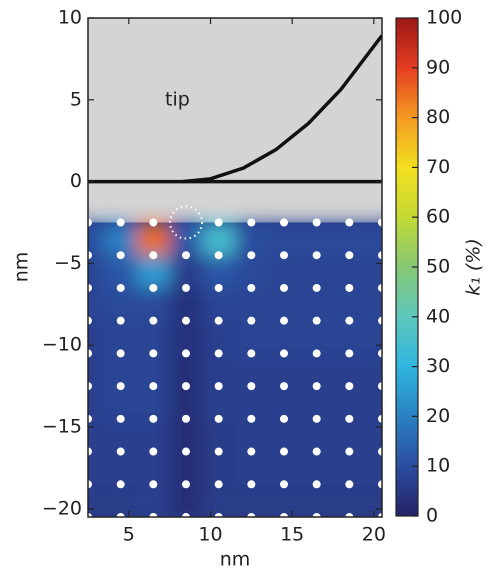 Image resolution: width=498 pixels, height=578 pixels. What do you see at coordinates (438, 466) in the screenshot?
I see `colorbar-tick-label: 10` at bounding box center [438, 466].